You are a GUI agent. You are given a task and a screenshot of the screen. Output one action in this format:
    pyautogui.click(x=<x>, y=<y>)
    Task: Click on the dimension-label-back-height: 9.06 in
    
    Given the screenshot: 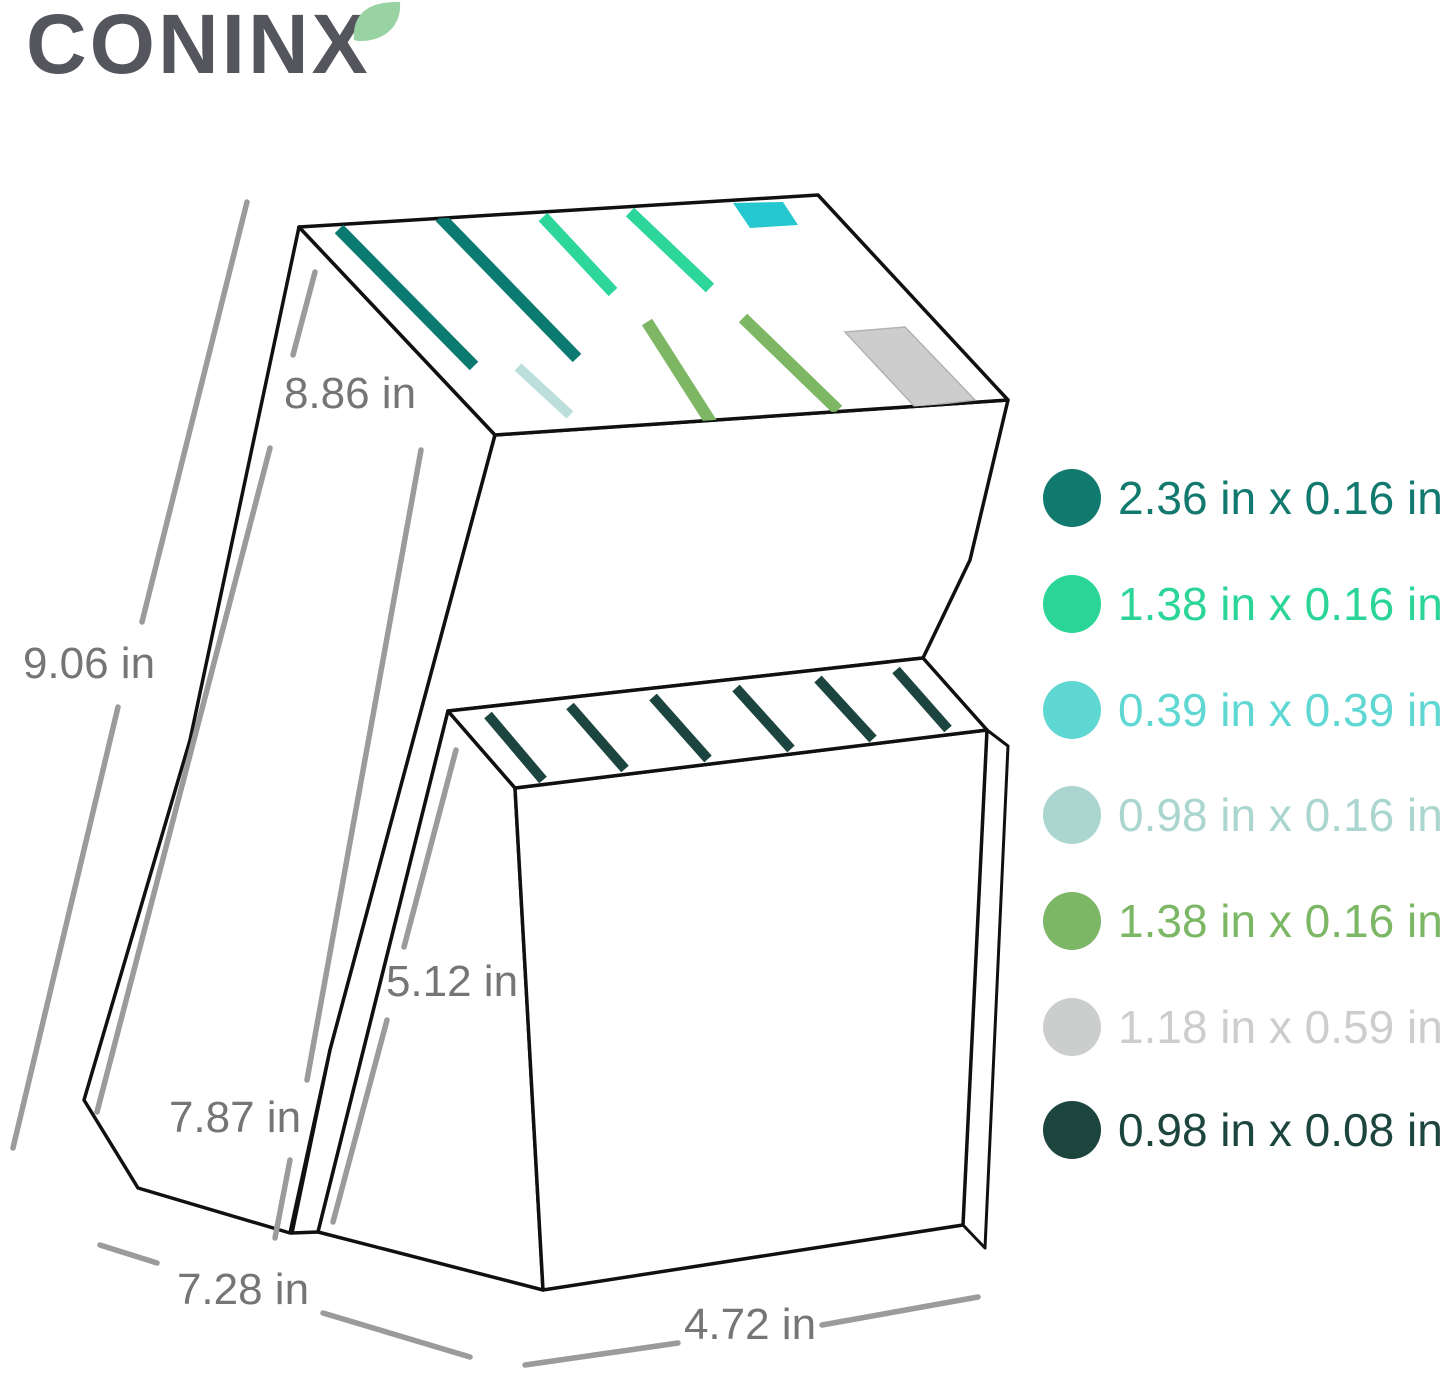 What is the action you would take?
    pyautogui.click(x=89, y=663)
    